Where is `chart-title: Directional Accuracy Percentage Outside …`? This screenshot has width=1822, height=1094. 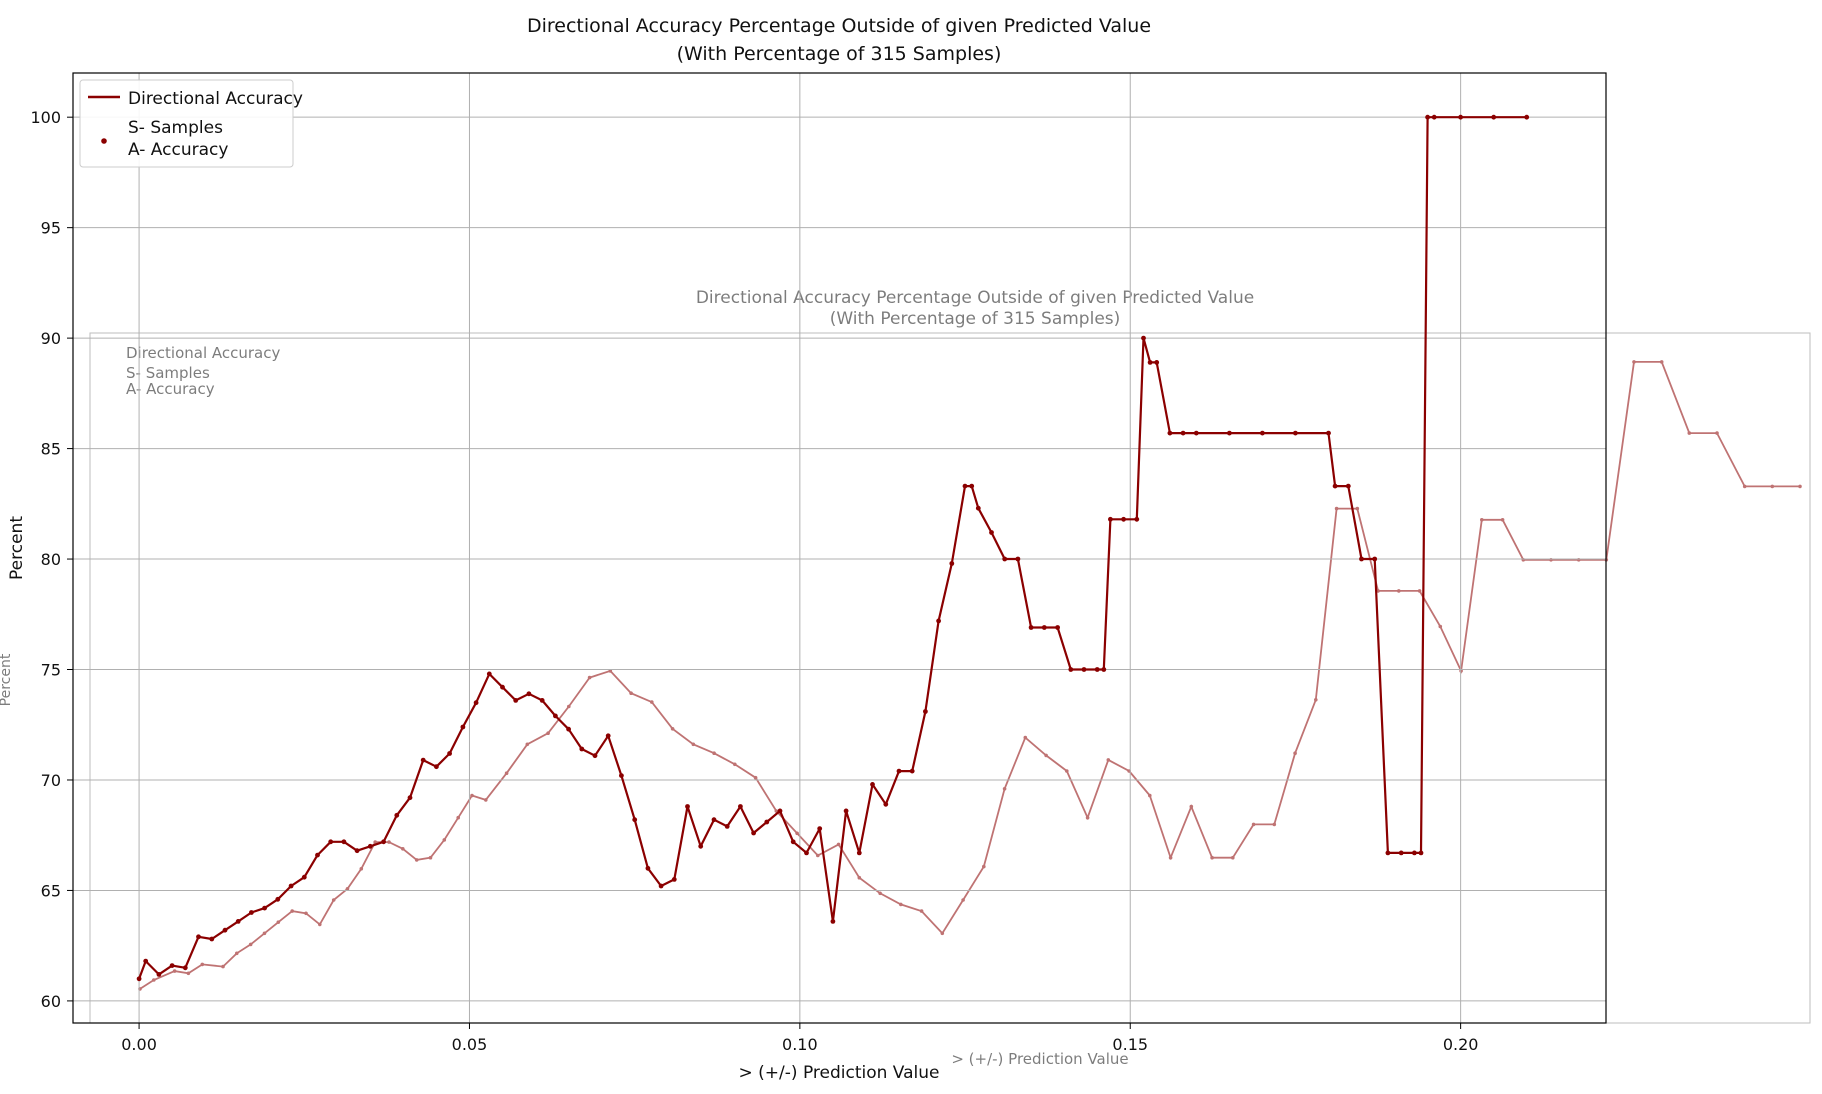 chart-title: Directional Accuracy Percentage Outside … is located at coordinates (839, 26).